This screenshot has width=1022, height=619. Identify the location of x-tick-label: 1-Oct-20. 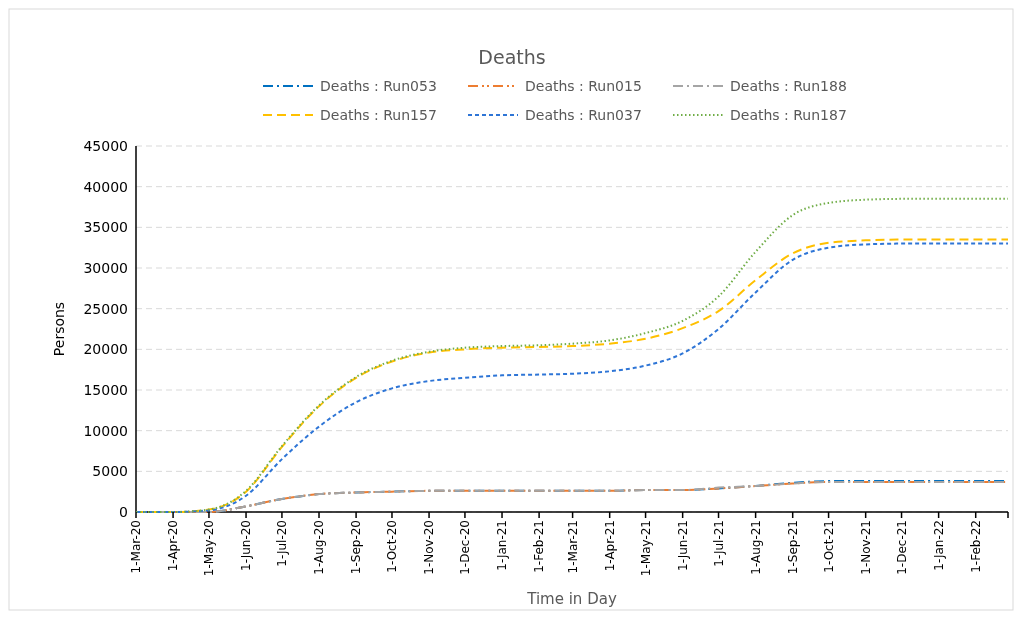
(392, 546).